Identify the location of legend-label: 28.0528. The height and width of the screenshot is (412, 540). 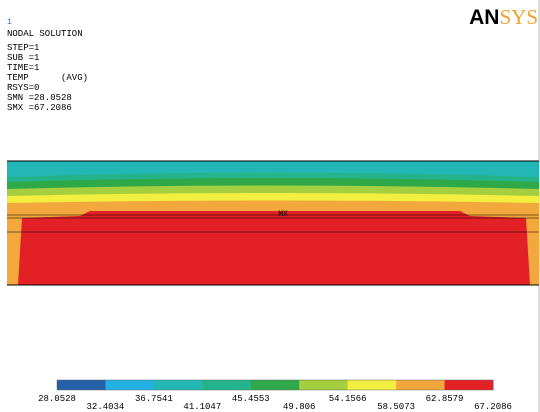
(57, 399).